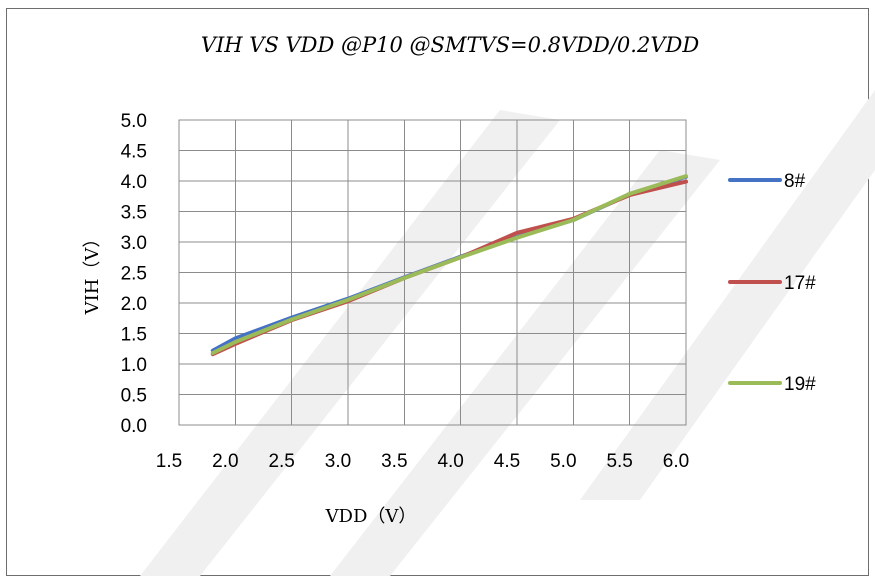 Image resolution: width=875 pixels, height=576 pixels. I want to click on x-tick-label: 6.0, so click(676, 461).